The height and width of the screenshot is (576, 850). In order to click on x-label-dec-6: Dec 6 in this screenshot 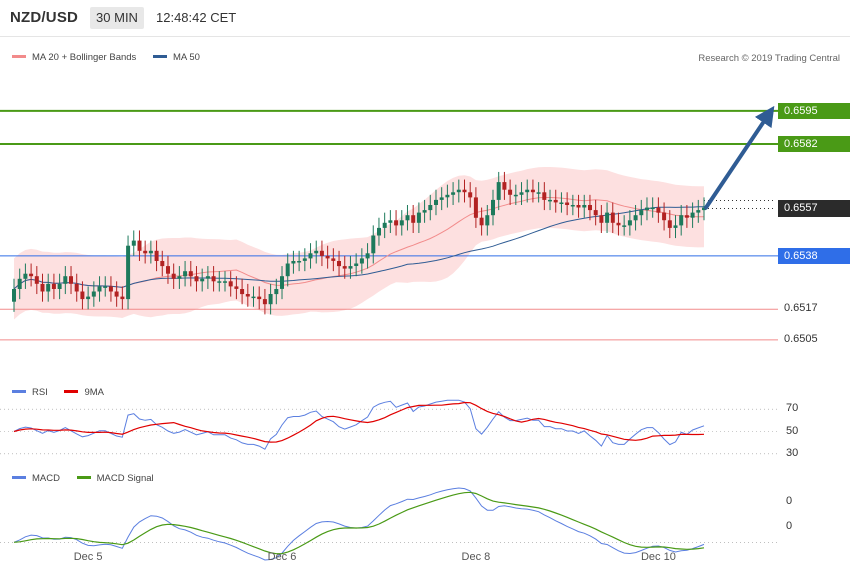, I will do `click(282, 557)`.